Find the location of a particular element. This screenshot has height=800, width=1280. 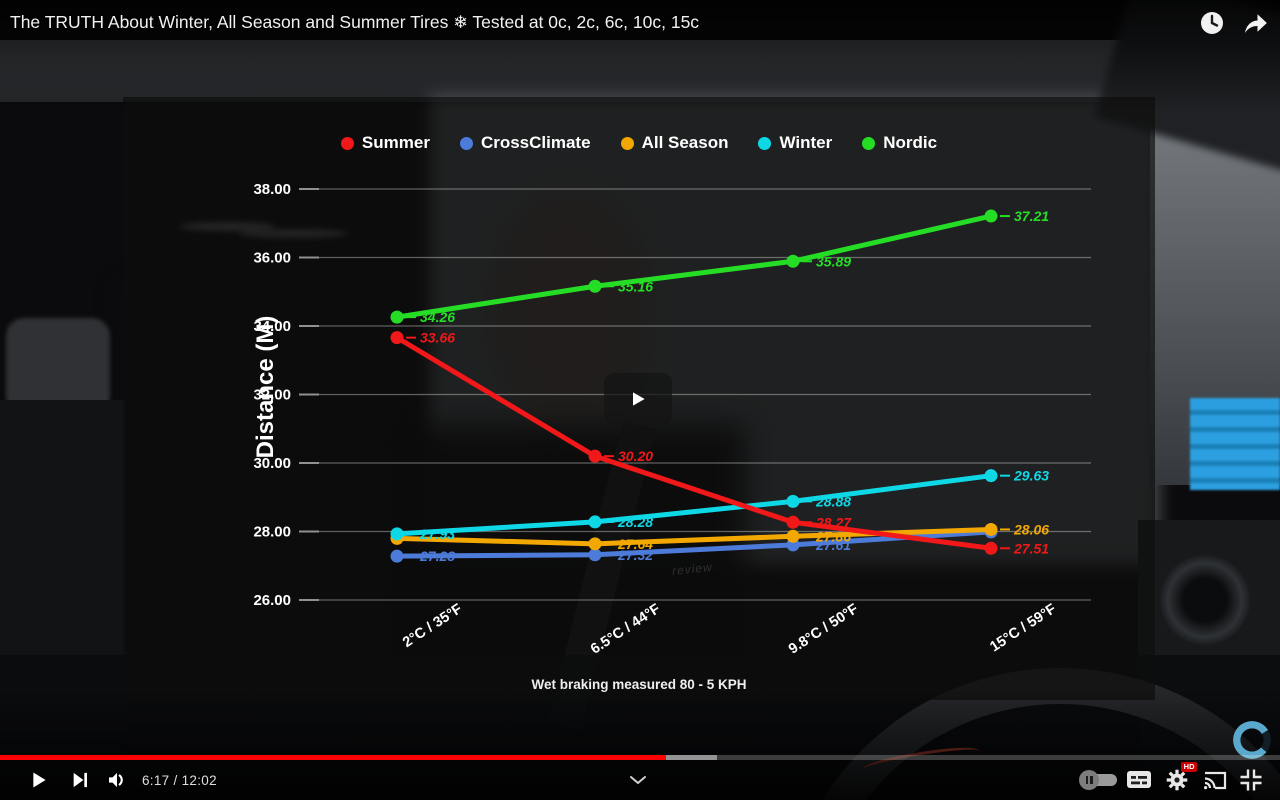

chart-legend: Summer CrossClimate All Season Winter Nordic is located at coordinates (639, 143).